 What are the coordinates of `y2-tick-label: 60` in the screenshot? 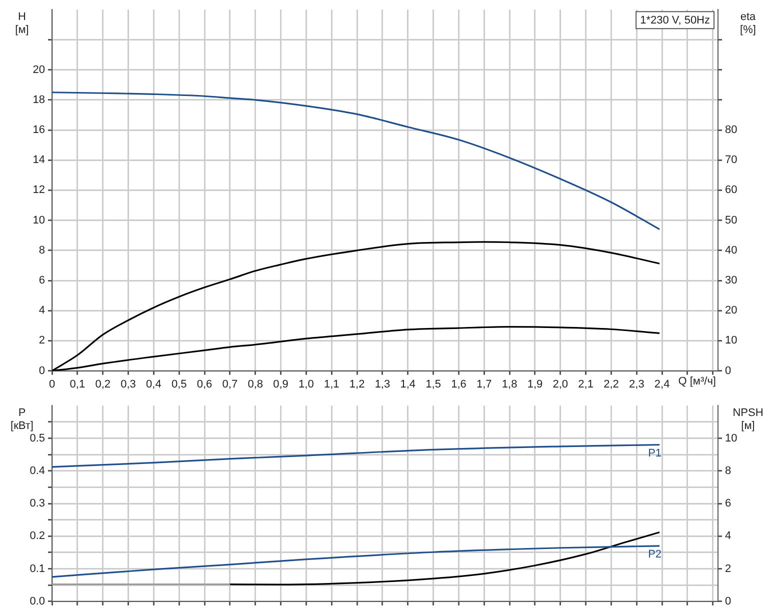 It's located at (731, 190).